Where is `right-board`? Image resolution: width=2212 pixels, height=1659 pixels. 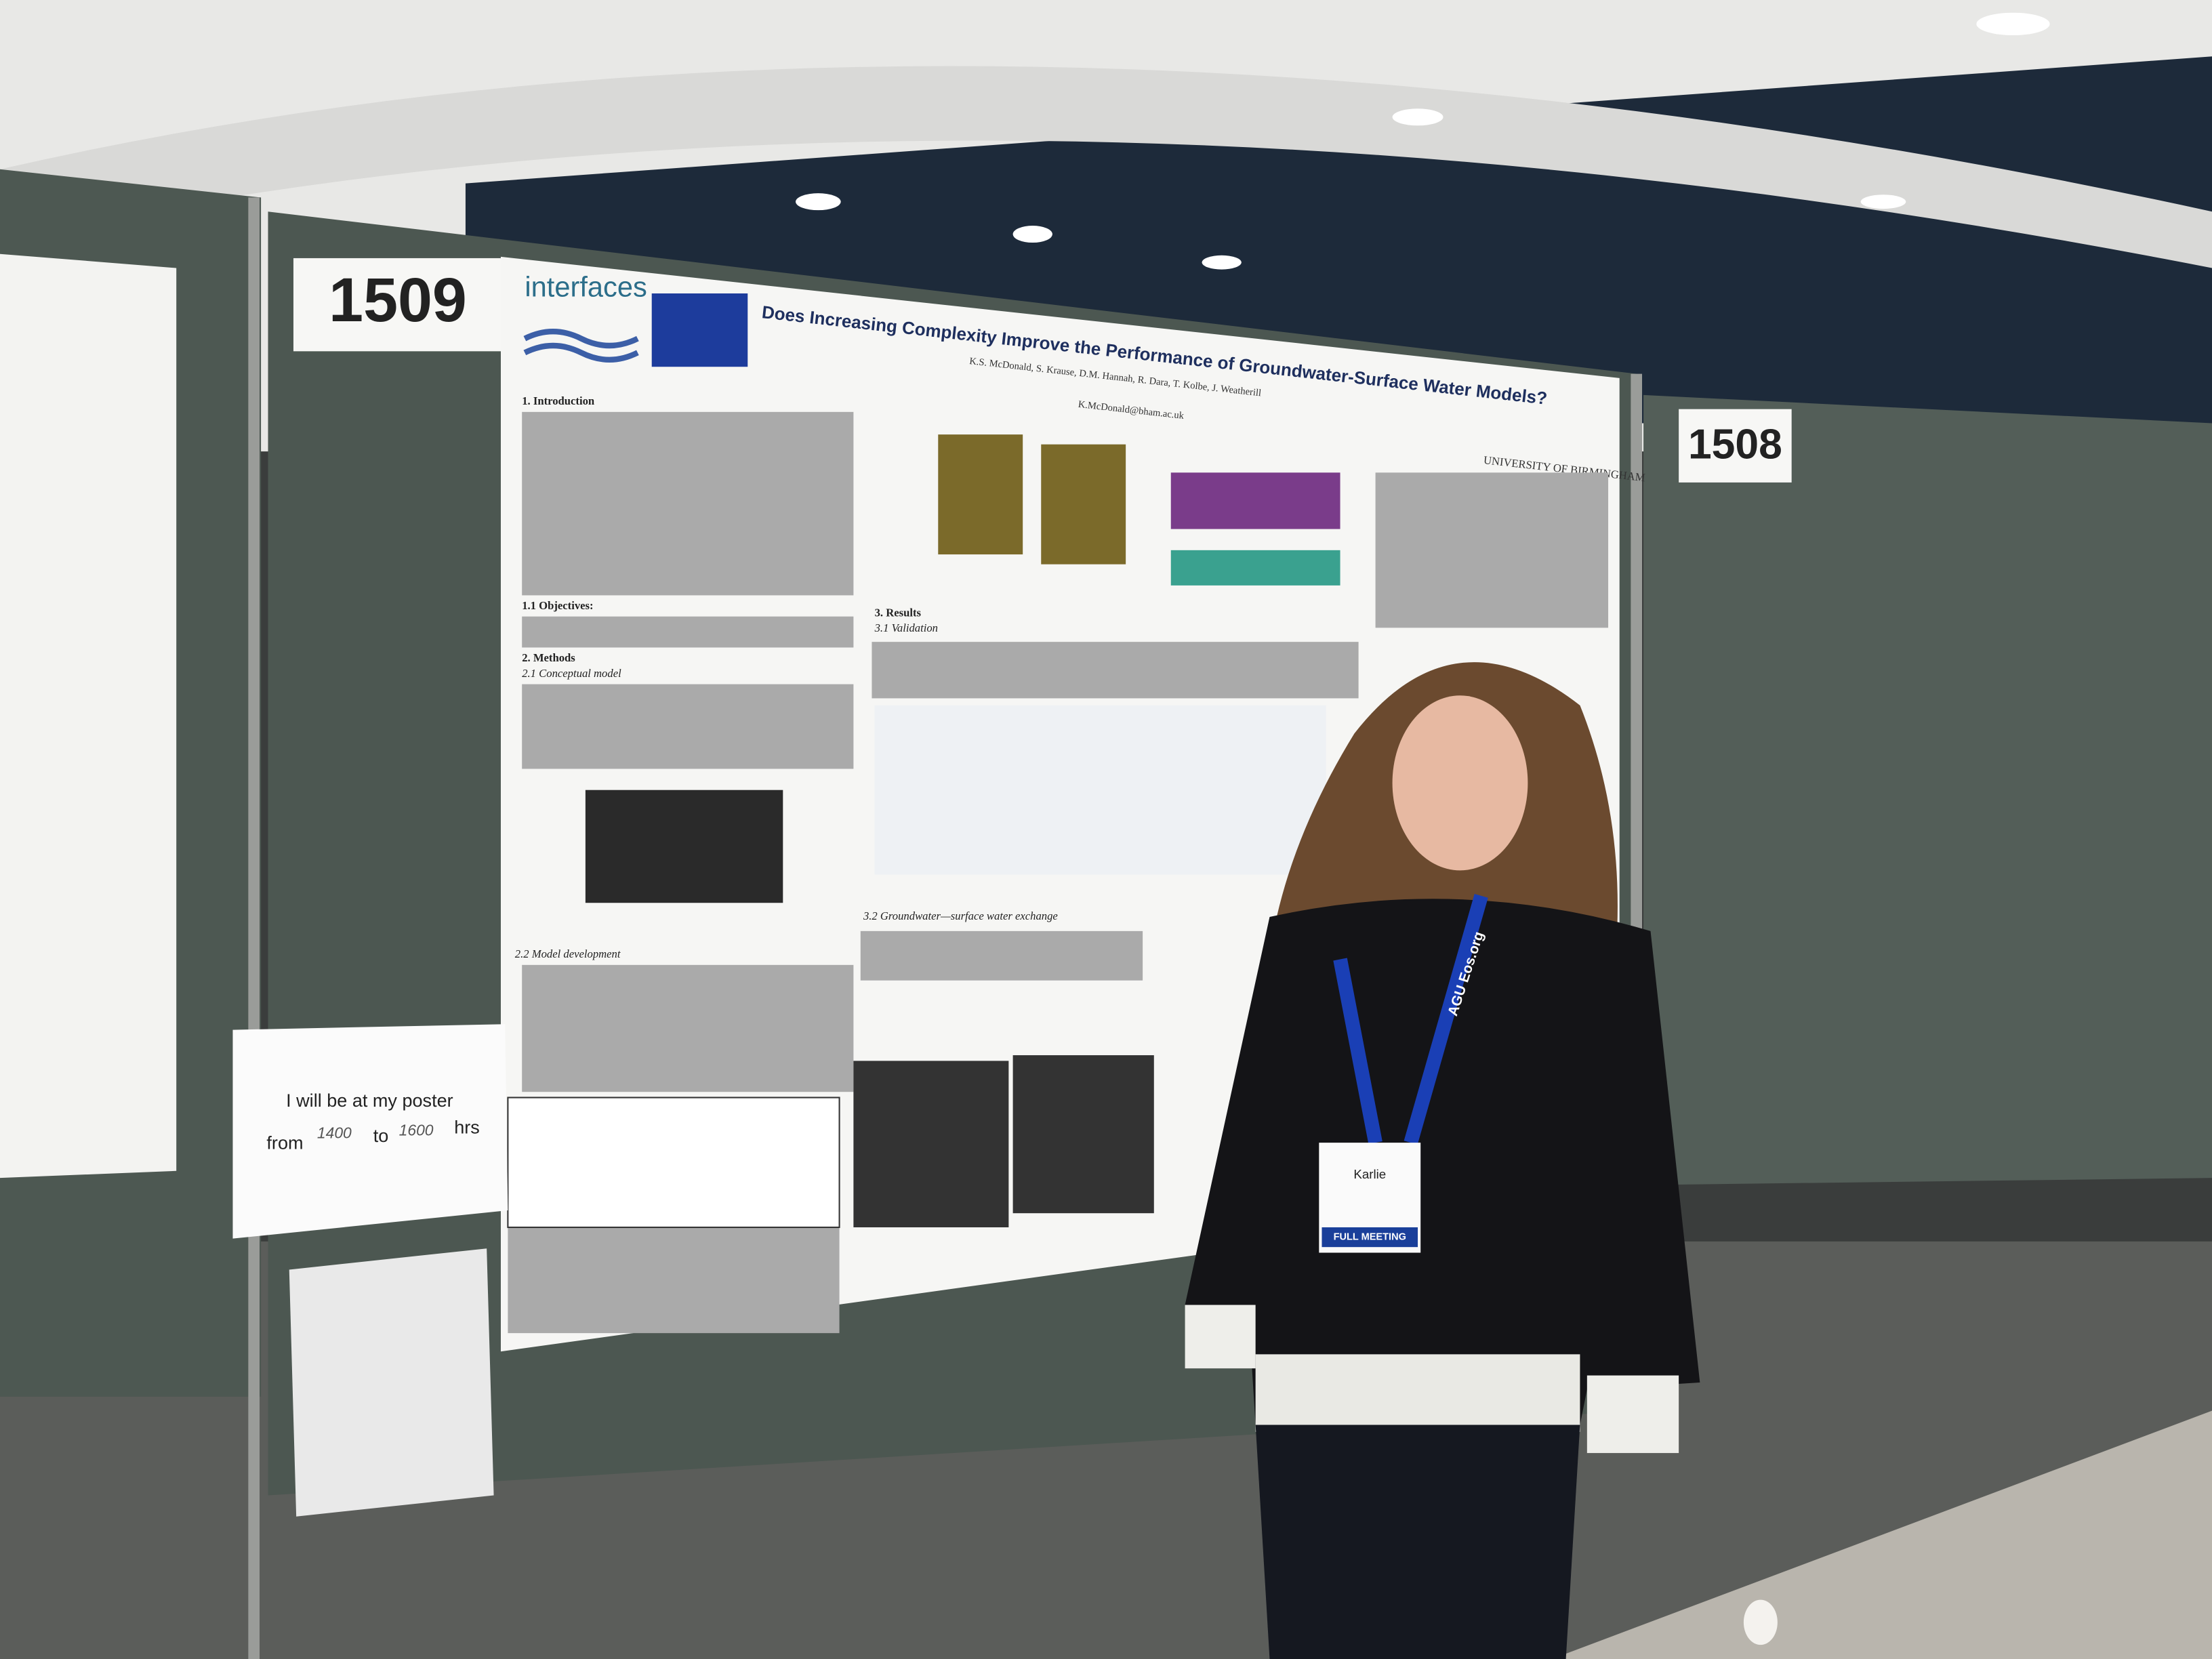
right-board is located at coordinates (1928, 790).